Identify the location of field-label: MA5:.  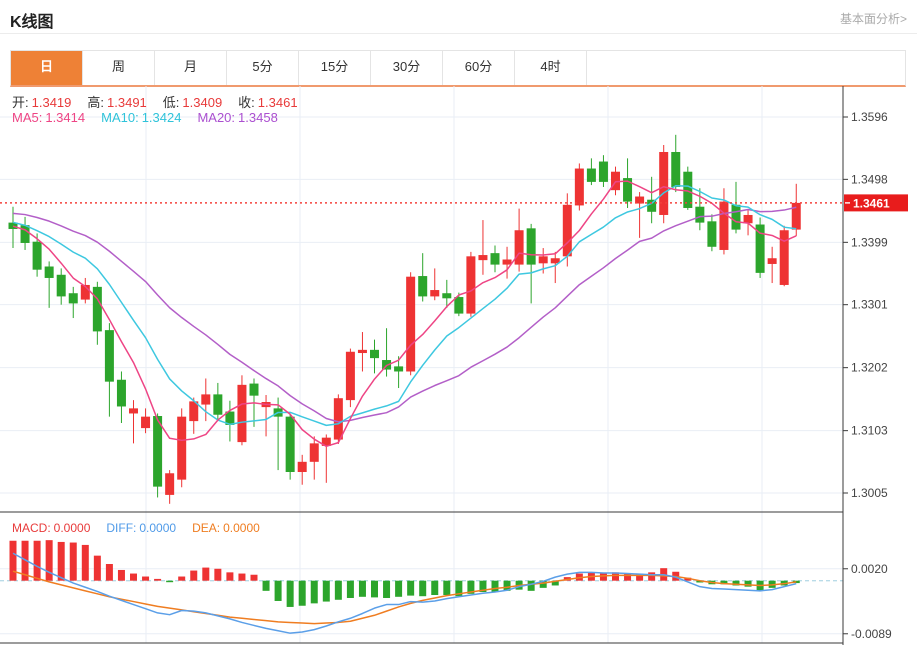
(27, 117).